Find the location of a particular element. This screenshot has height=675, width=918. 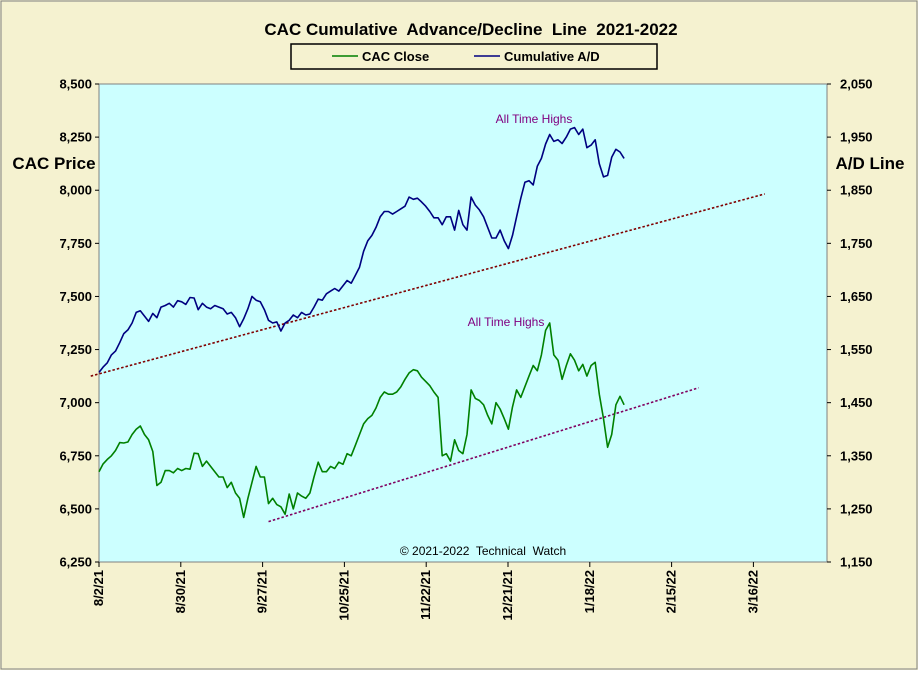

y-left-tick-label: 8,000 is located at coordinates (75, 190).